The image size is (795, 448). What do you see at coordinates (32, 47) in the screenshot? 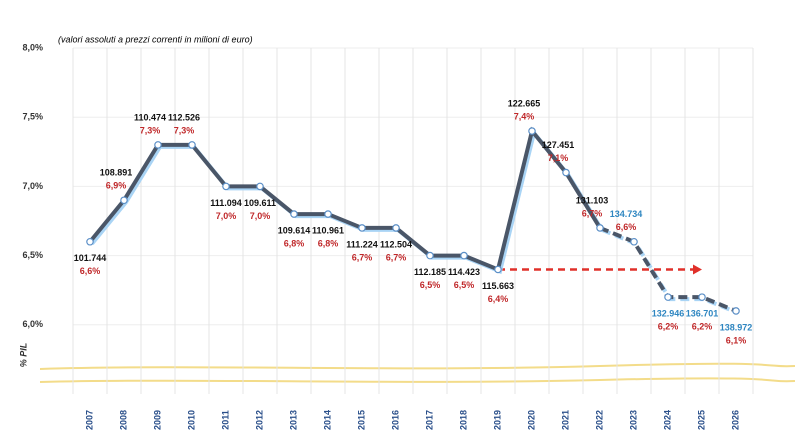
I see `y-tick-label: 8,0%` at bounding box center [32, 47].